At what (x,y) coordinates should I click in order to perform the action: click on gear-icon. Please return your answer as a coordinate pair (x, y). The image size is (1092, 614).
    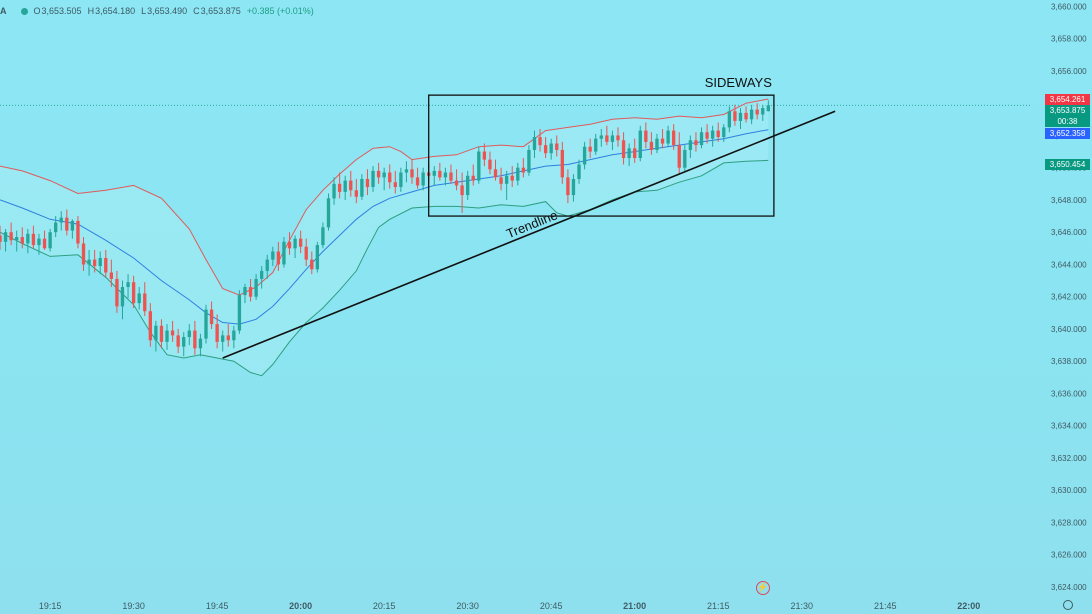
    Looking at the image, I should click on (1068, 605).